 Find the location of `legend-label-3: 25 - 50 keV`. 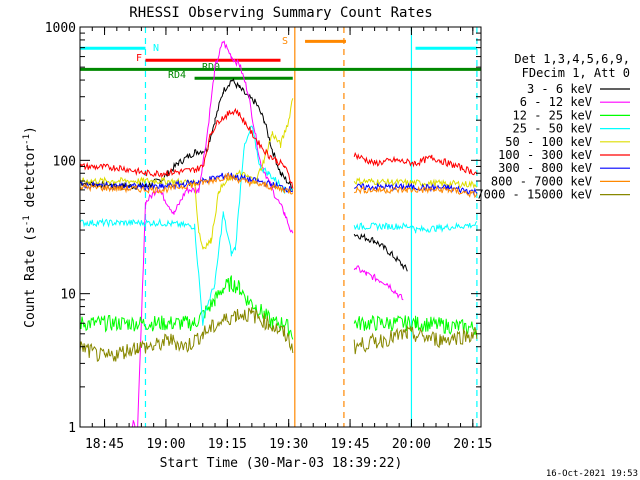

legend-label-3: 25 - 50 keV is located at coordinates (552, 129).